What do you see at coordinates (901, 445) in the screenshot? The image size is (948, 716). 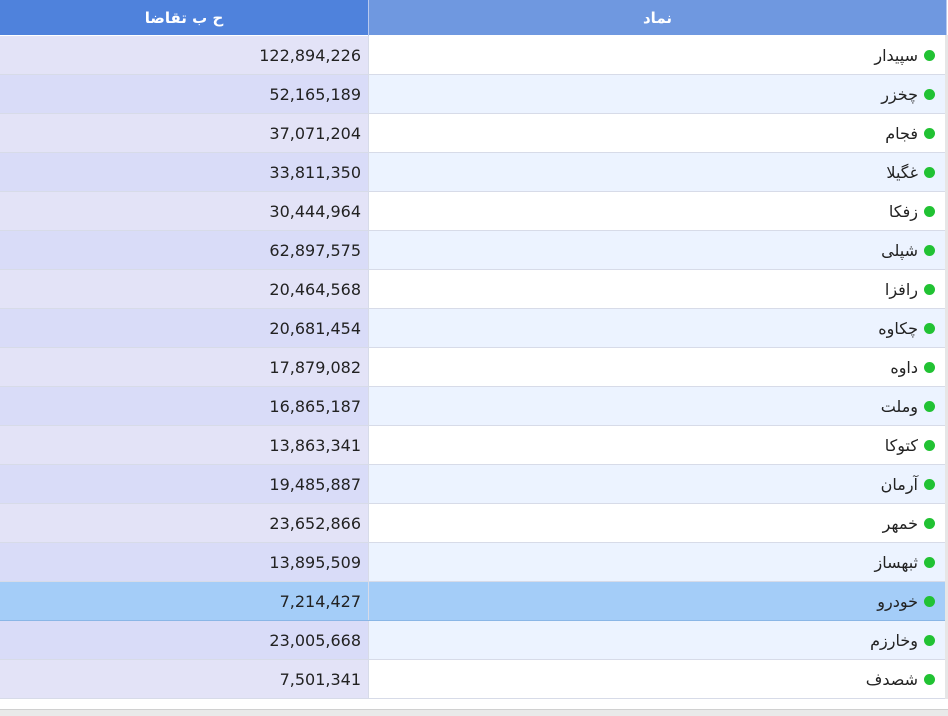 I see `symbol-name: کتوکا` at bounding box center [901, 445].